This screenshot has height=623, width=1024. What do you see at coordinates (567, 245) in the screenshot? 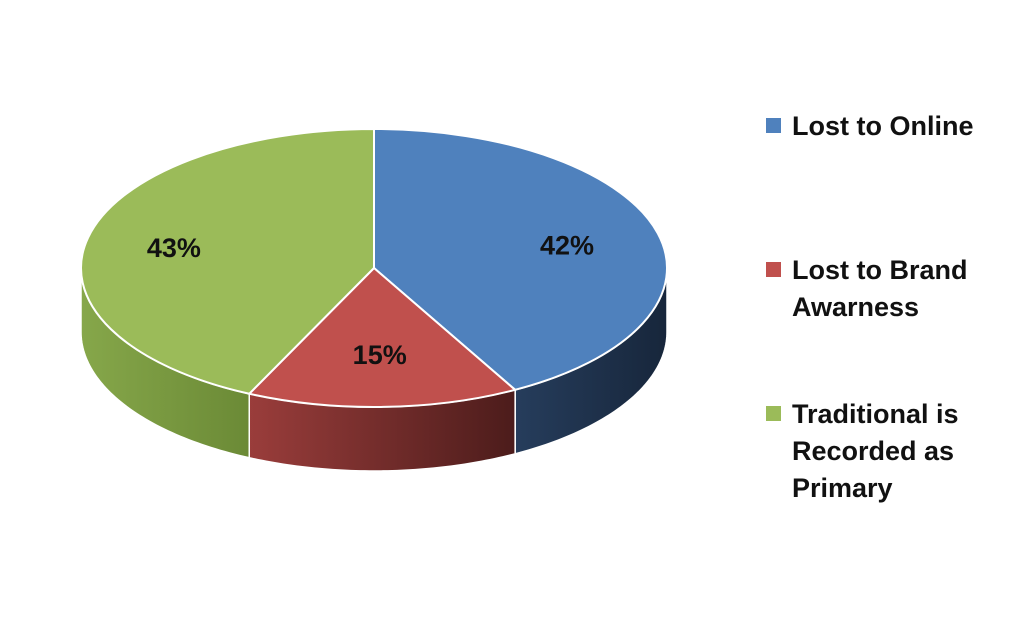
I see `data-label-lost-to-online: 42%` at bounding box center [567, 245].